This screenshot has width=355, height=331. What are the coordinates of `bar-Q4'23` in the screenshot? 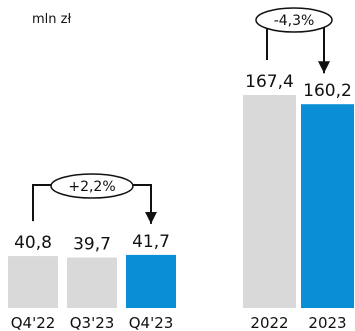 It's located at (151, 281).